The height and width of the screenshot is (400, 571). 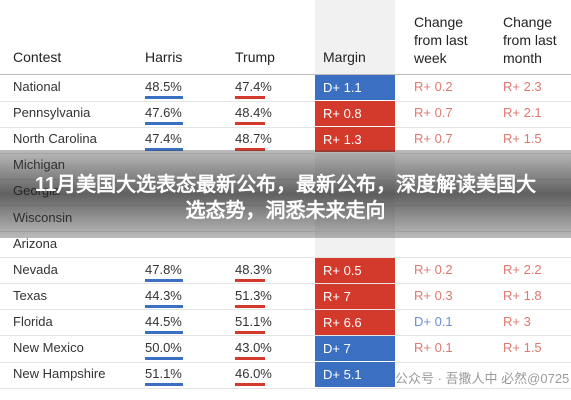 What do you see at coordinates (441, 40) in the screenshot?
I see `column-header: Change from last week` at bounding box center [441, 40].